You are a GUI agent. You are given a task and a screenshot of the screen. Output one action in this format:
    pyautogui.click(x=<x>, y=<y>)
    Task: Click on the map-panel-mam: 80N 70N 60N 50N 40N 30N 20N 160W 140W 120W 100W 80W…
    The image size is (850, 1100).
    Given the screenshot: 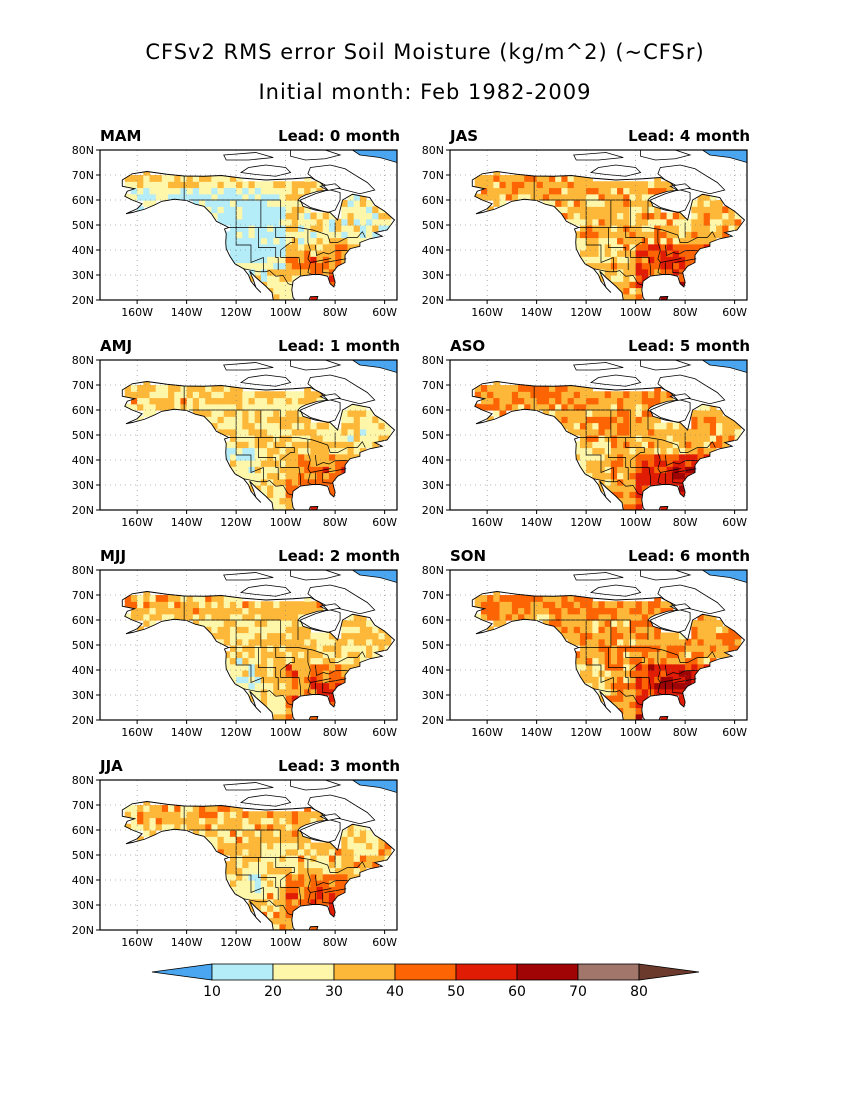 What is the action you would take?
    pyautogui.click(x=227, y=224)
    